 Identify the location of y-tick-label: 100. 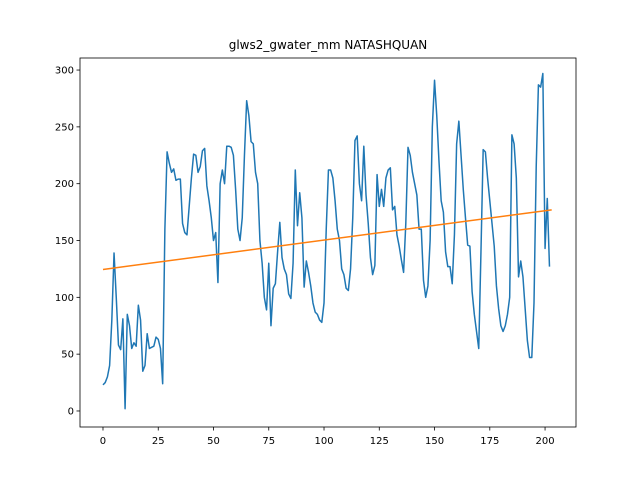
(64, 298).